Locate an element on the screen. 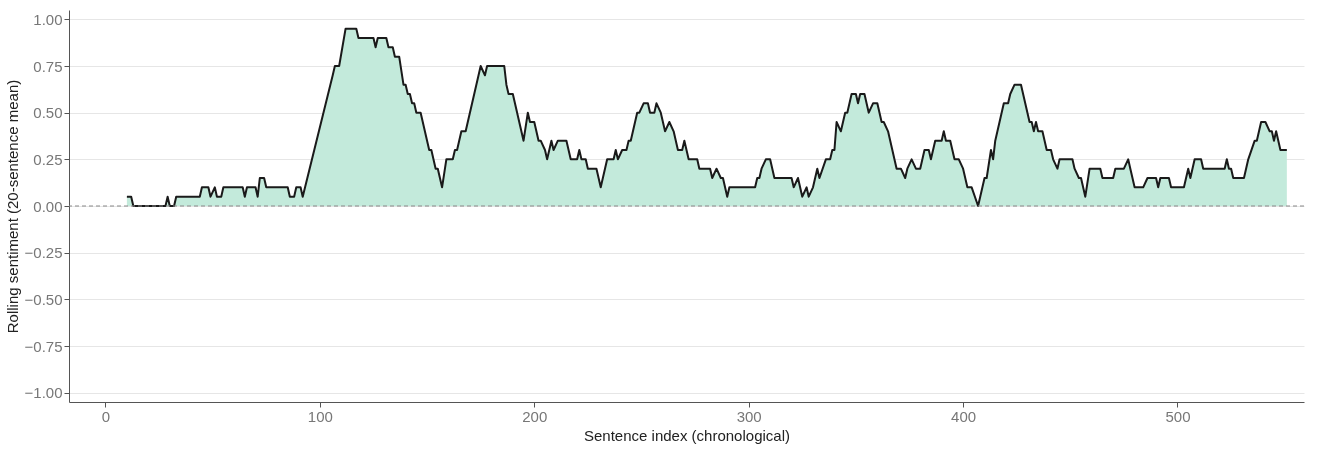 The image size is (1338, 451). x-axis-title: Sentence index (chronological) is located at coordinates (687, 435).